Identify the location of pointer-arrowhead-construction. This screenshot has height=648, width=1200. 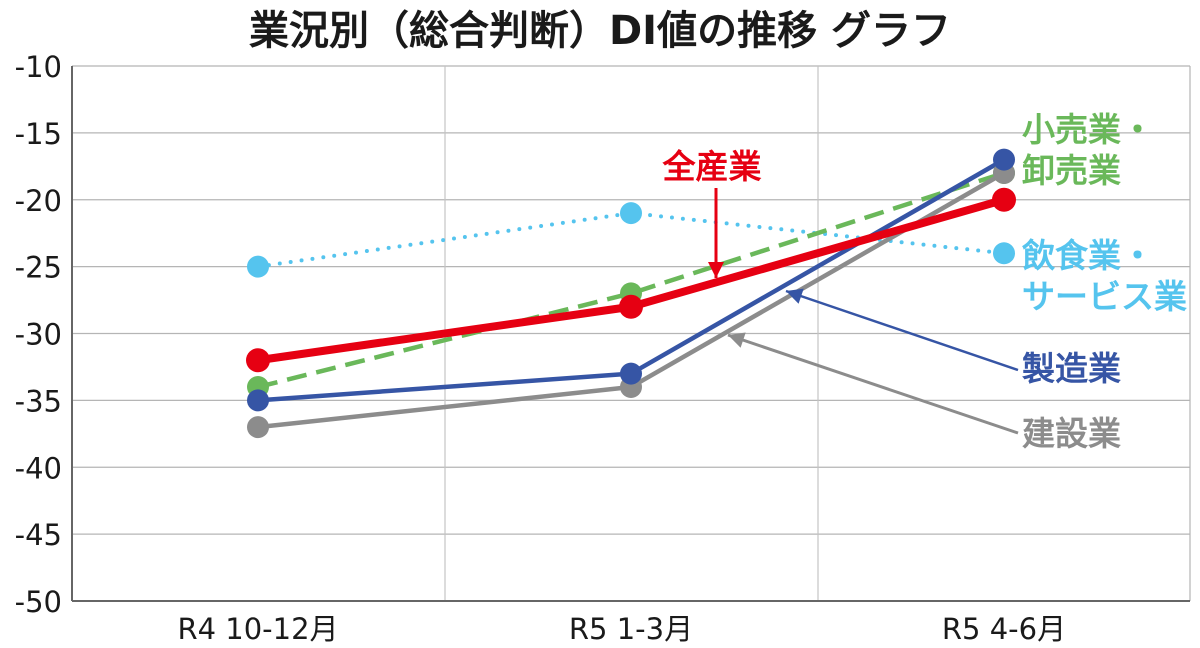
(737, 340).